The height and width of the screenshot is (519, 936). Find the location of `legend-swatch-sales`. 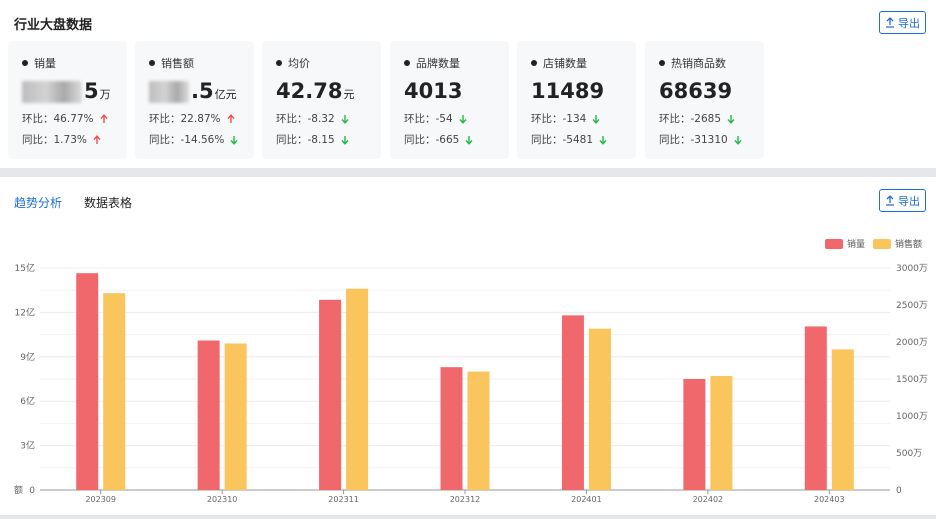

legend-swatch-sales is located at coordinates (834, 243).